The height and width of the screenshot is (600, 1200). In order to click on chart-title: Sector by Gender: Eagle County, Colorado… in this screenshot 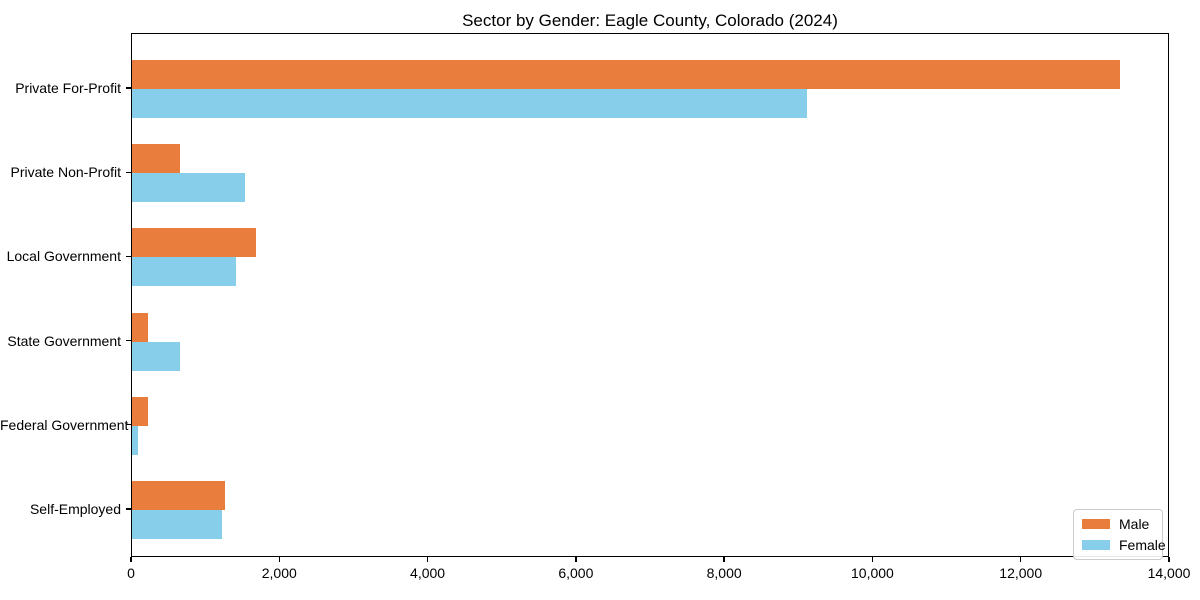, I will do `click(650, 20)`.